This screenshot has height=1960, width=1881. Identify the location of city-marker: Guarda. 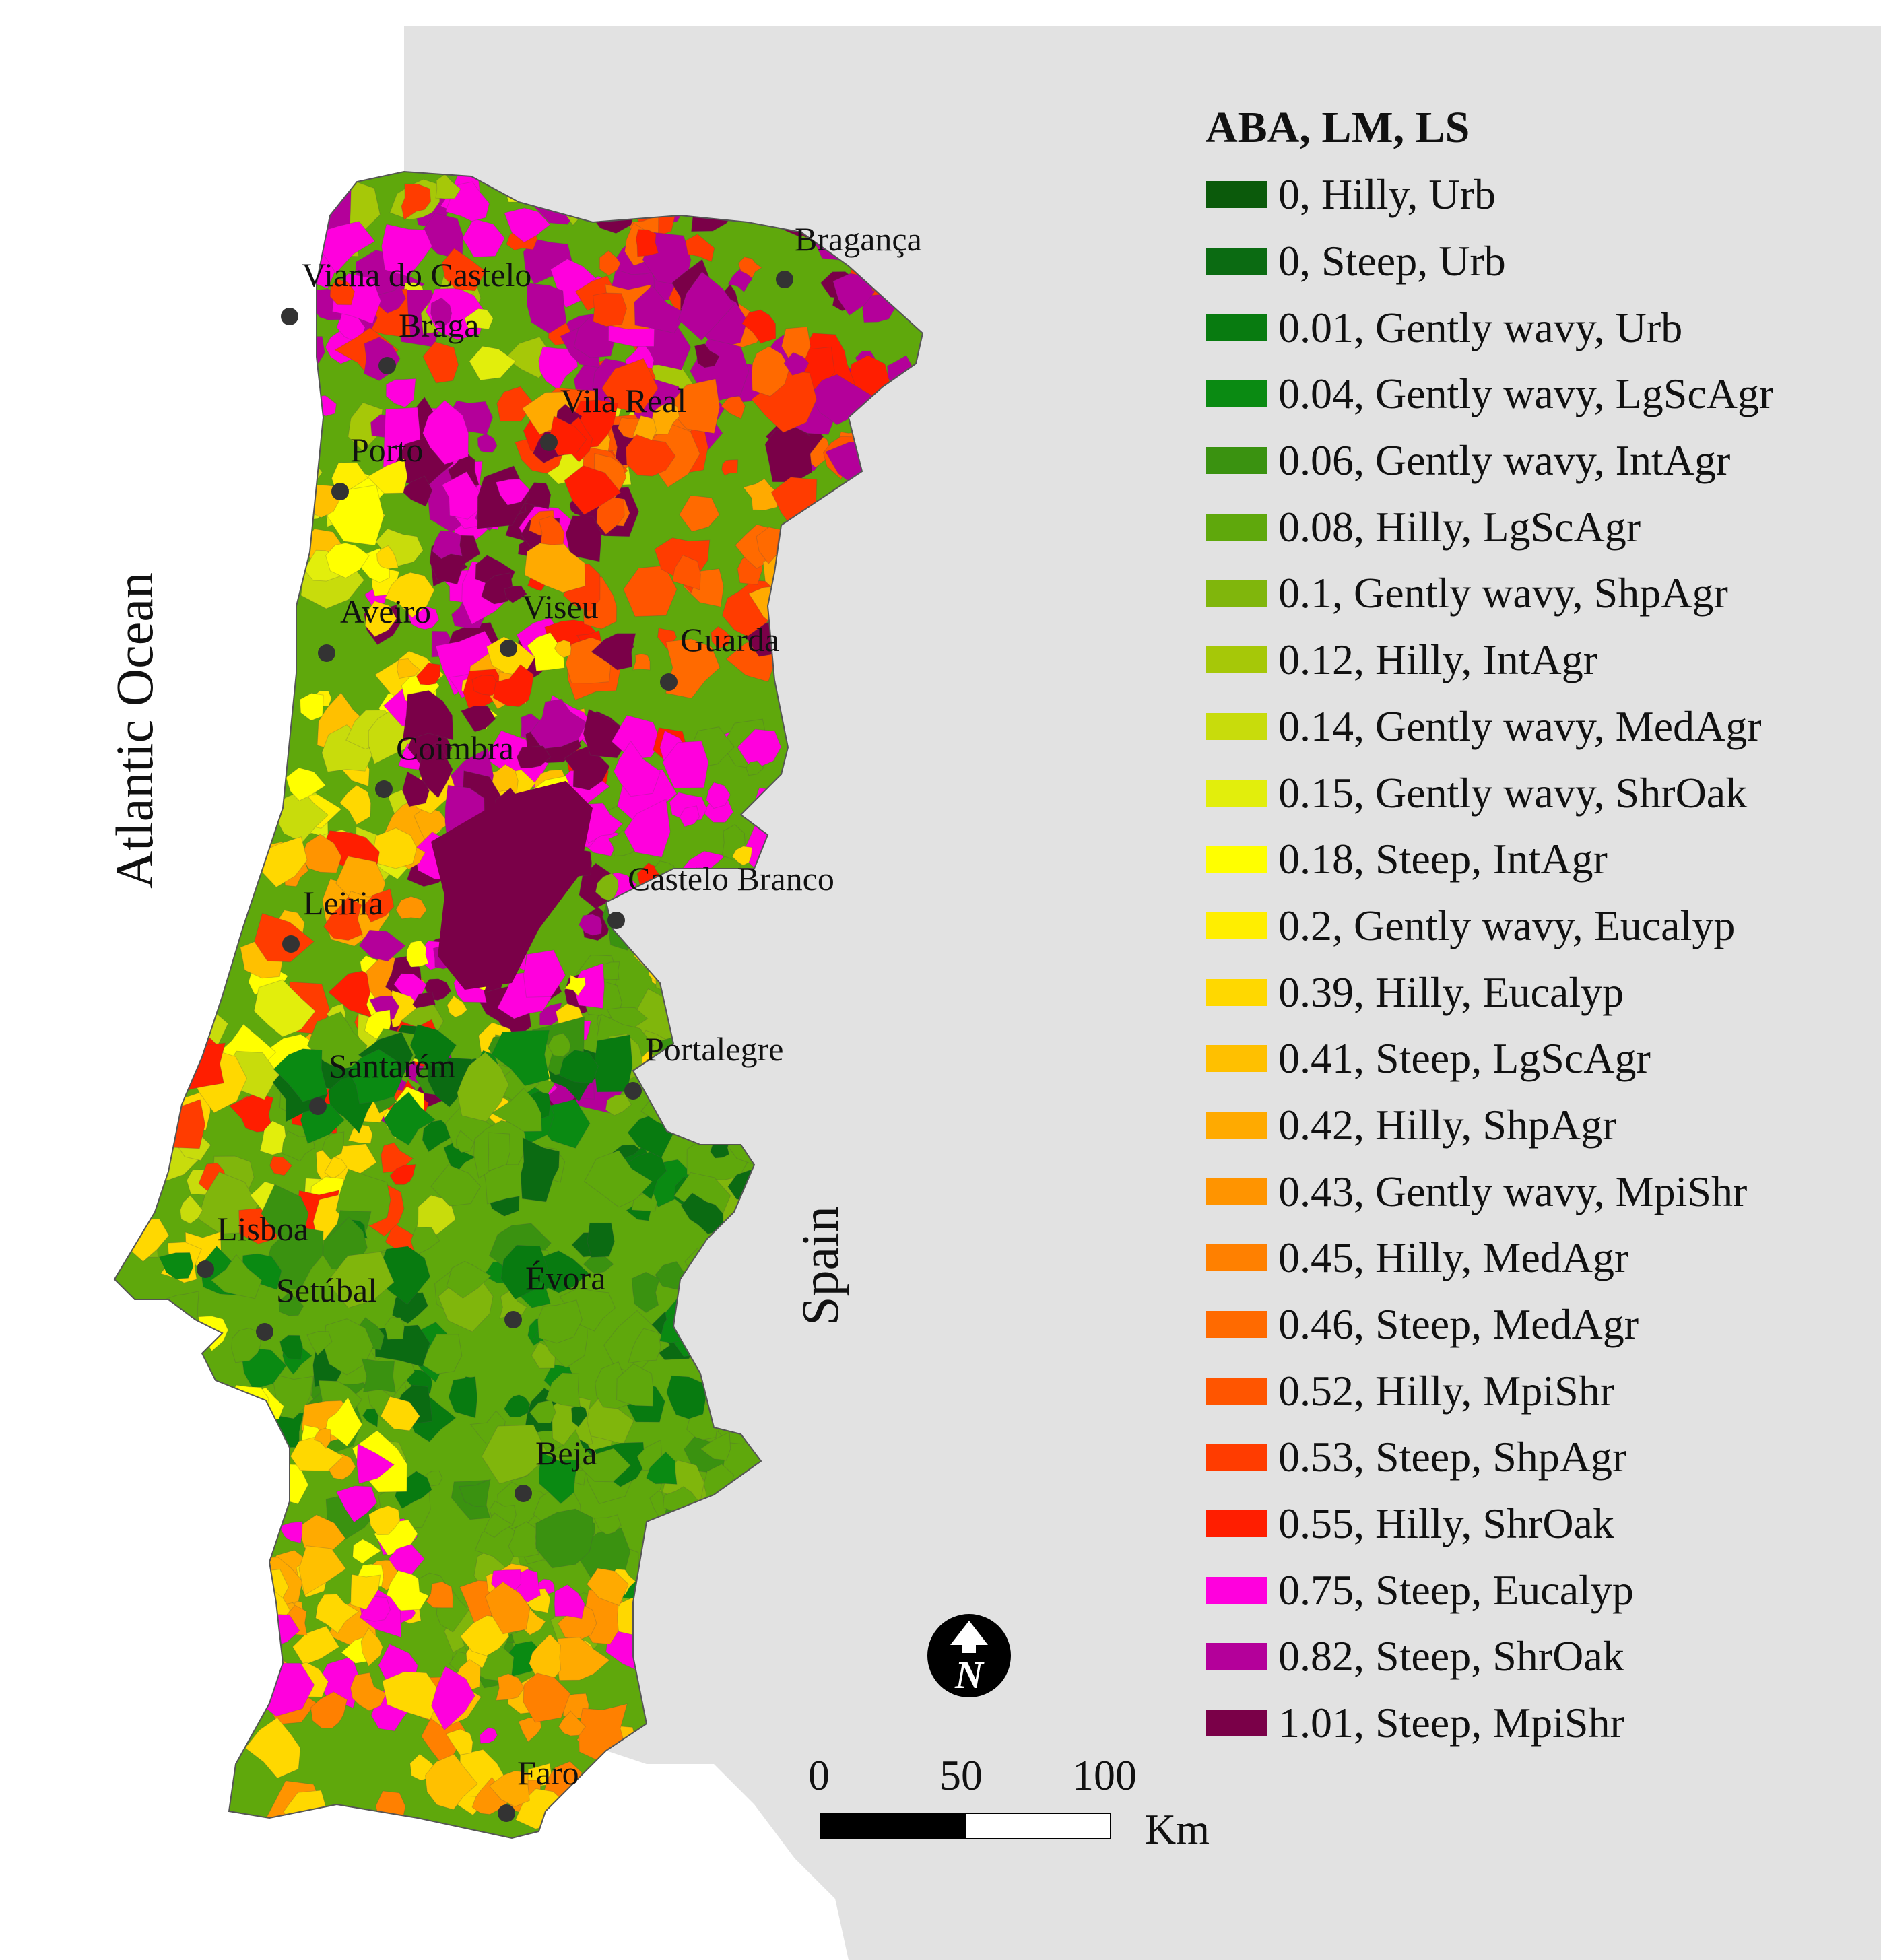
(719, 656).